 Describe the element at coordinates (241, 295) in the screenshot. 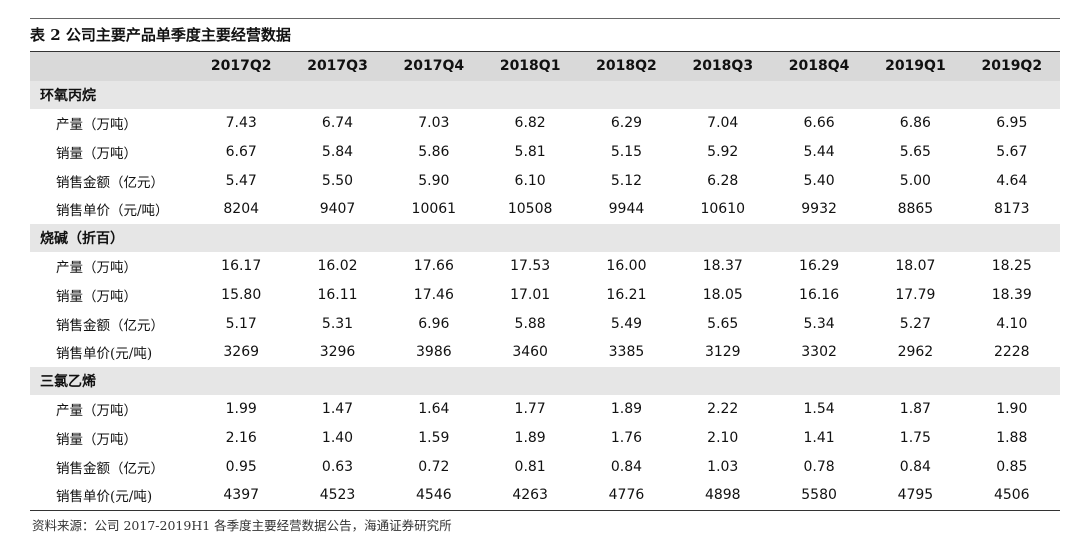

I see `table-cell: 15.80` at that location.